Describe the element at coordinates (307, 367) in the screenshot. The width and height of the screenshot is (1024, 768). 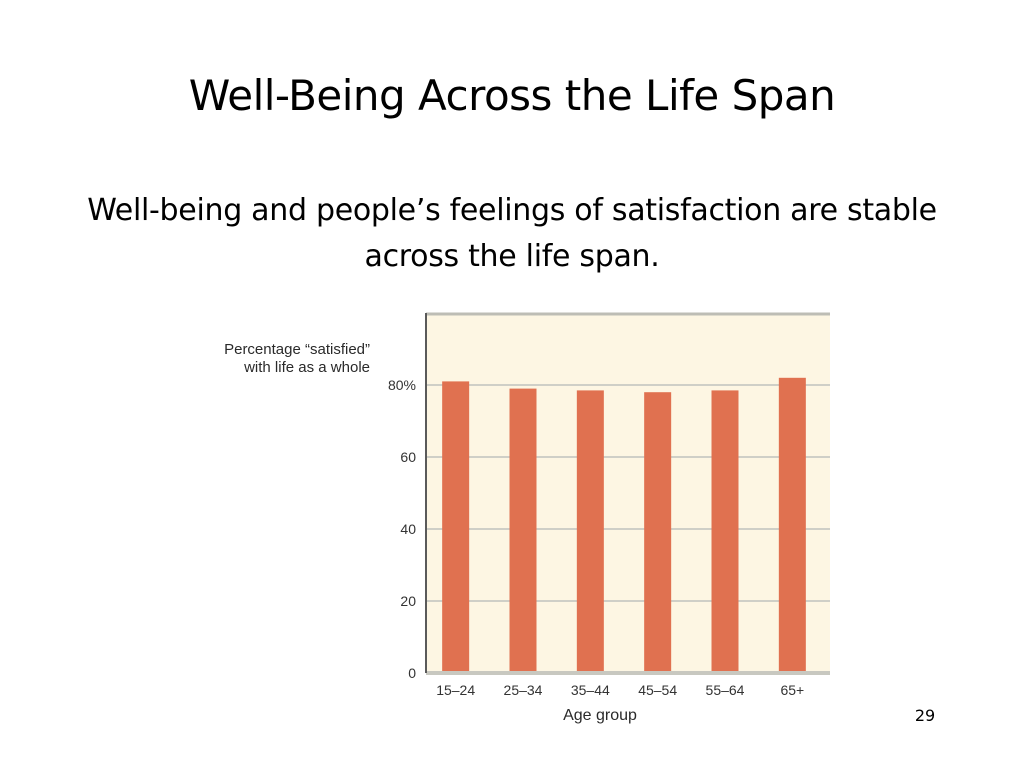
I see `y-axis-label-line-2: with life as a whole` at that location.